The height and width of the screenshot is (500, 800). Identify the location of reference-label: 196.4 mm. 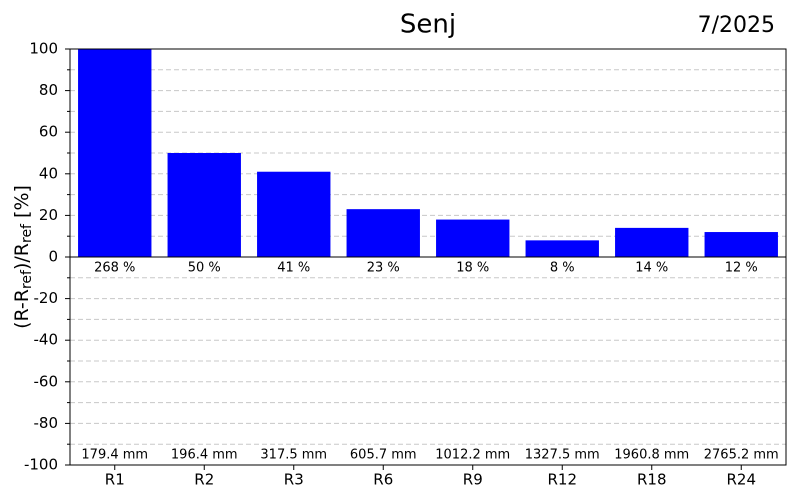
(204, 455).